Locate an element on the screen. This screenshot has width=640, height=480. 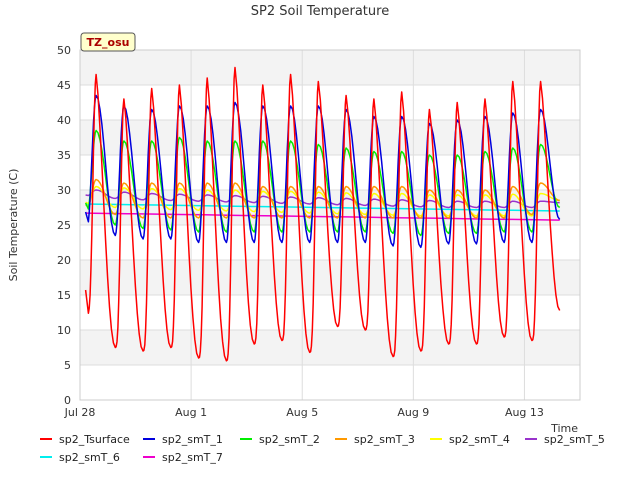
x-tick-label: Aug 5 is located at coordinates (302, 412).